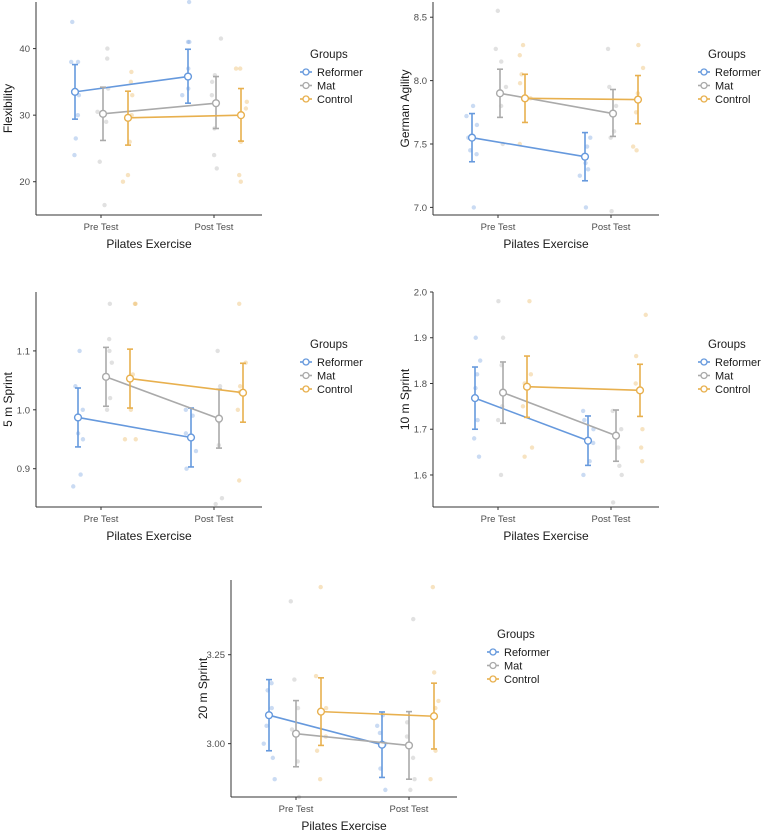 The image size is (762, 832). I want to click on y-tick-label: 1.0, so click(23, 410).